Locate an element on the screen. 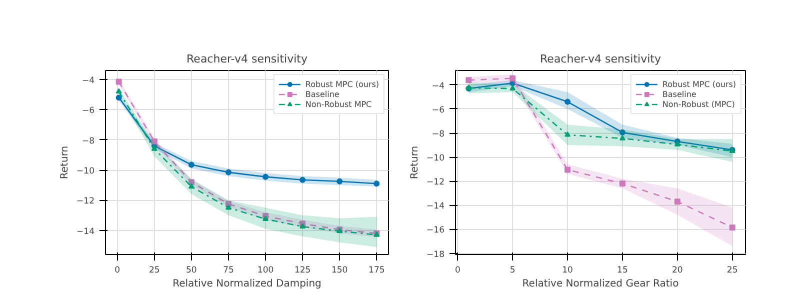  x-tick-label: 20 is located at coordinates (677, 271).